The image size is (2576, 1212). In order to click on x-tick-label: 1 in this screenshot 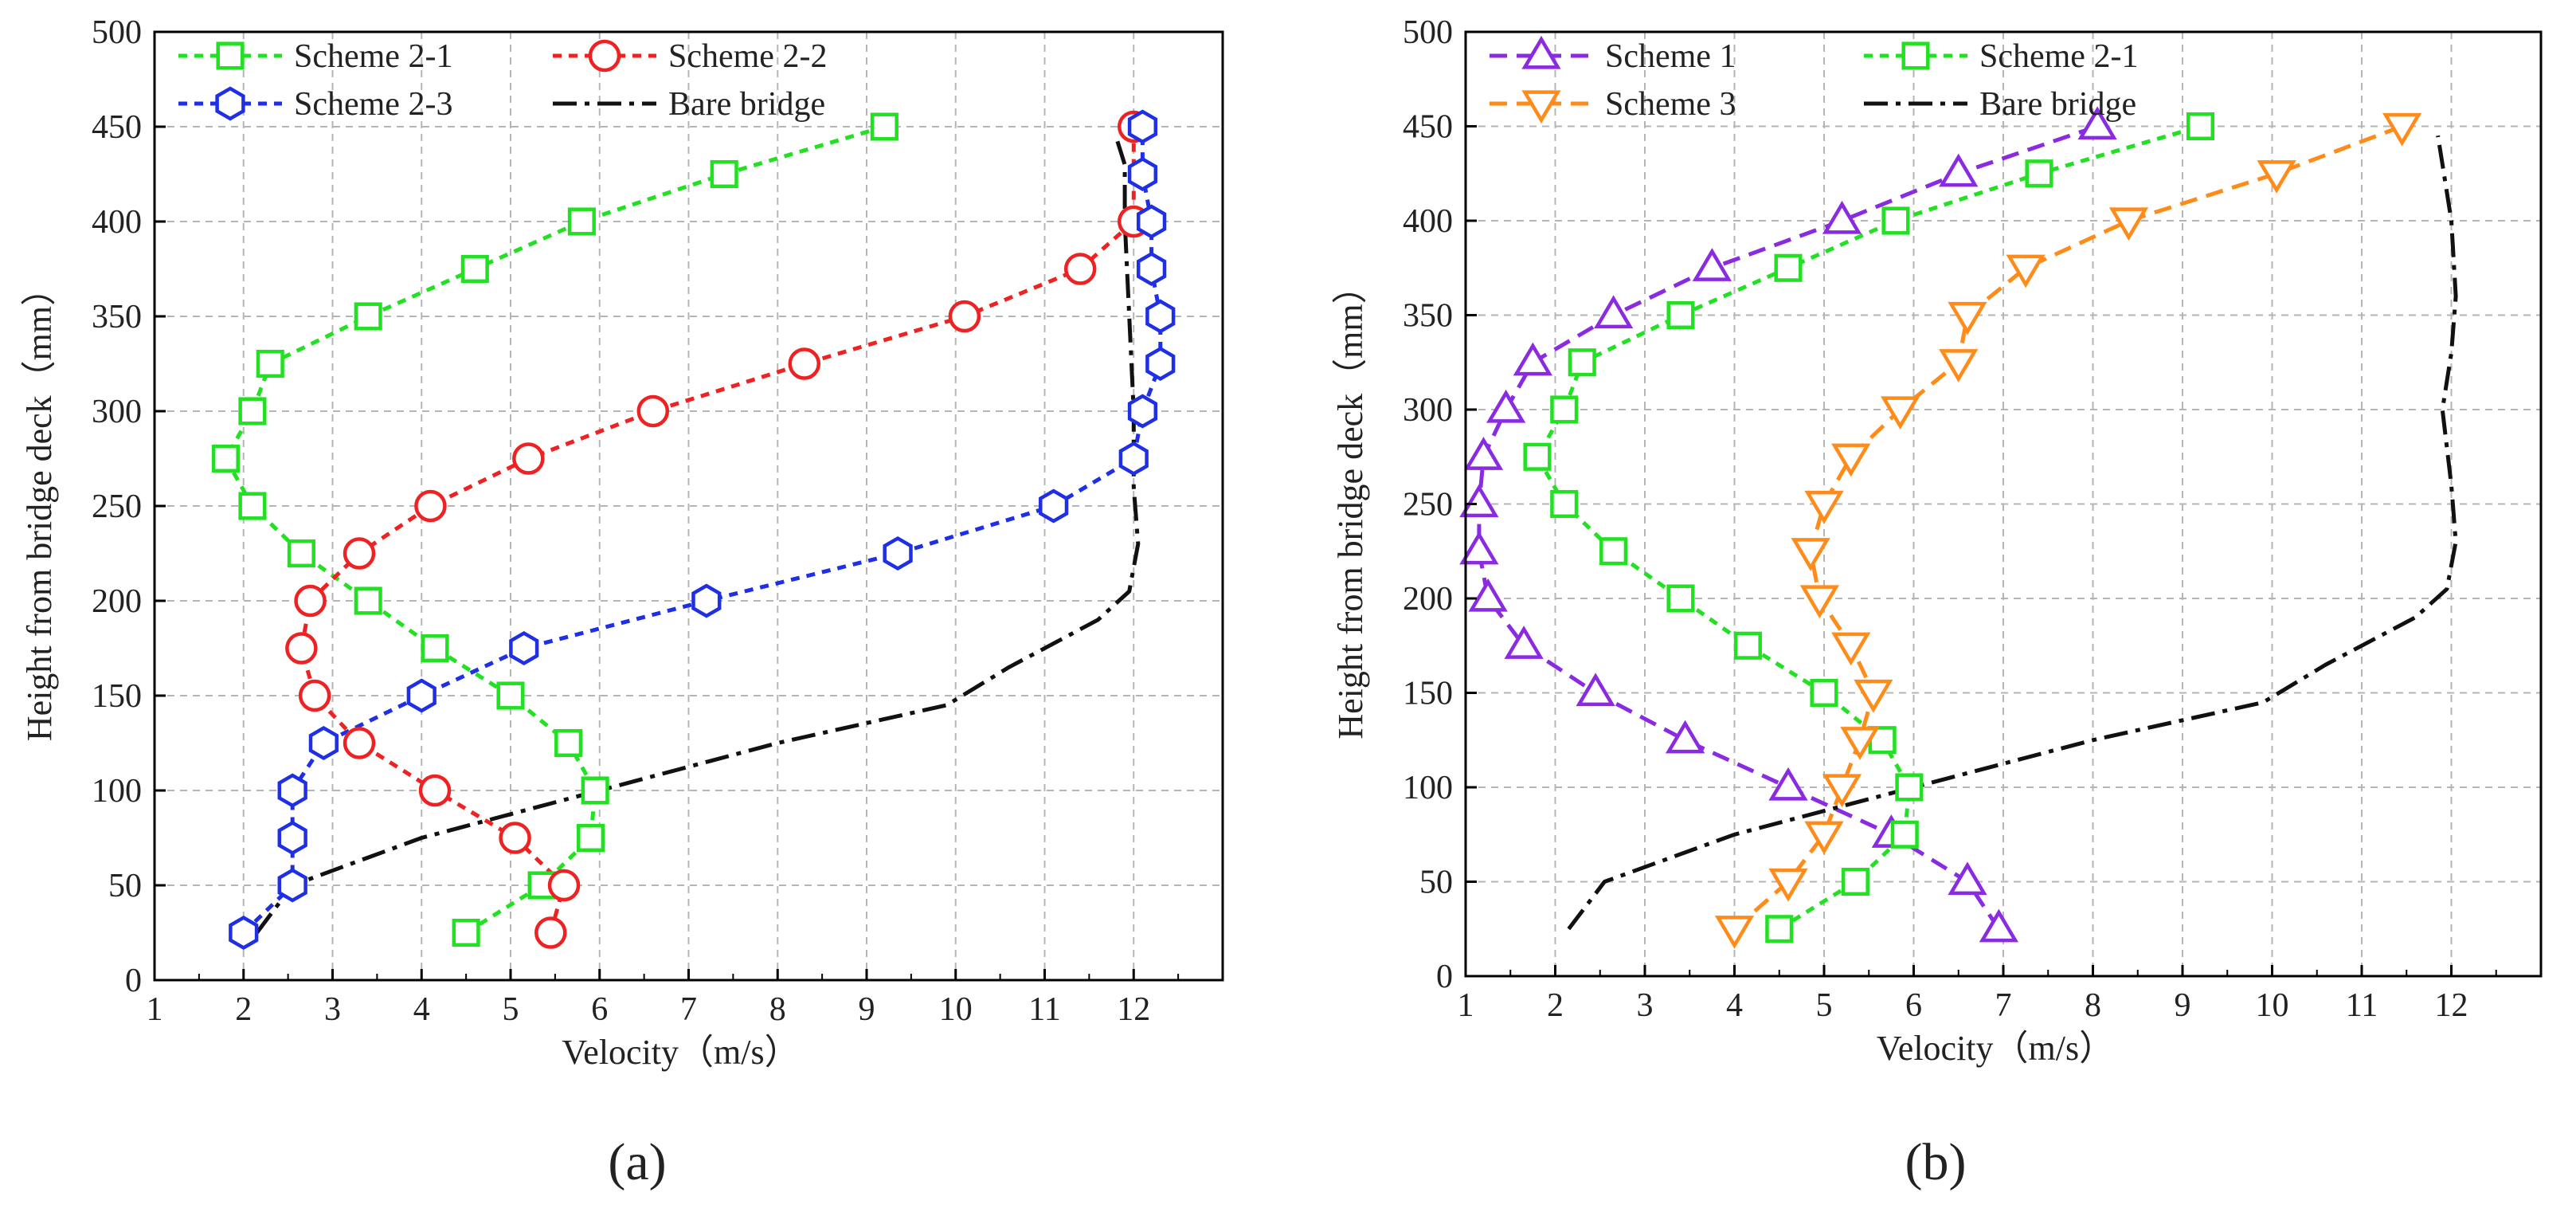, I will do `click(155, 1009)`.